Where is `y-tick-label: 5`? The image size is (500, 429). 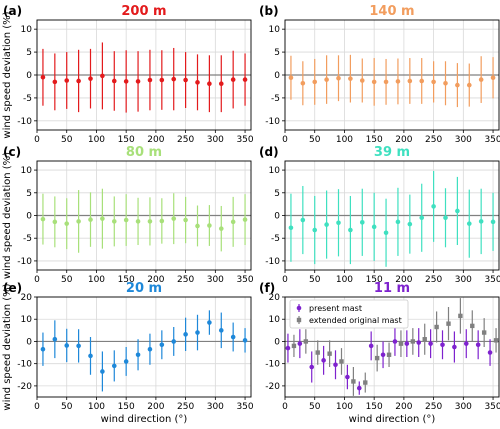 y-tick-label: 5 is located at coordinates (277, 53).